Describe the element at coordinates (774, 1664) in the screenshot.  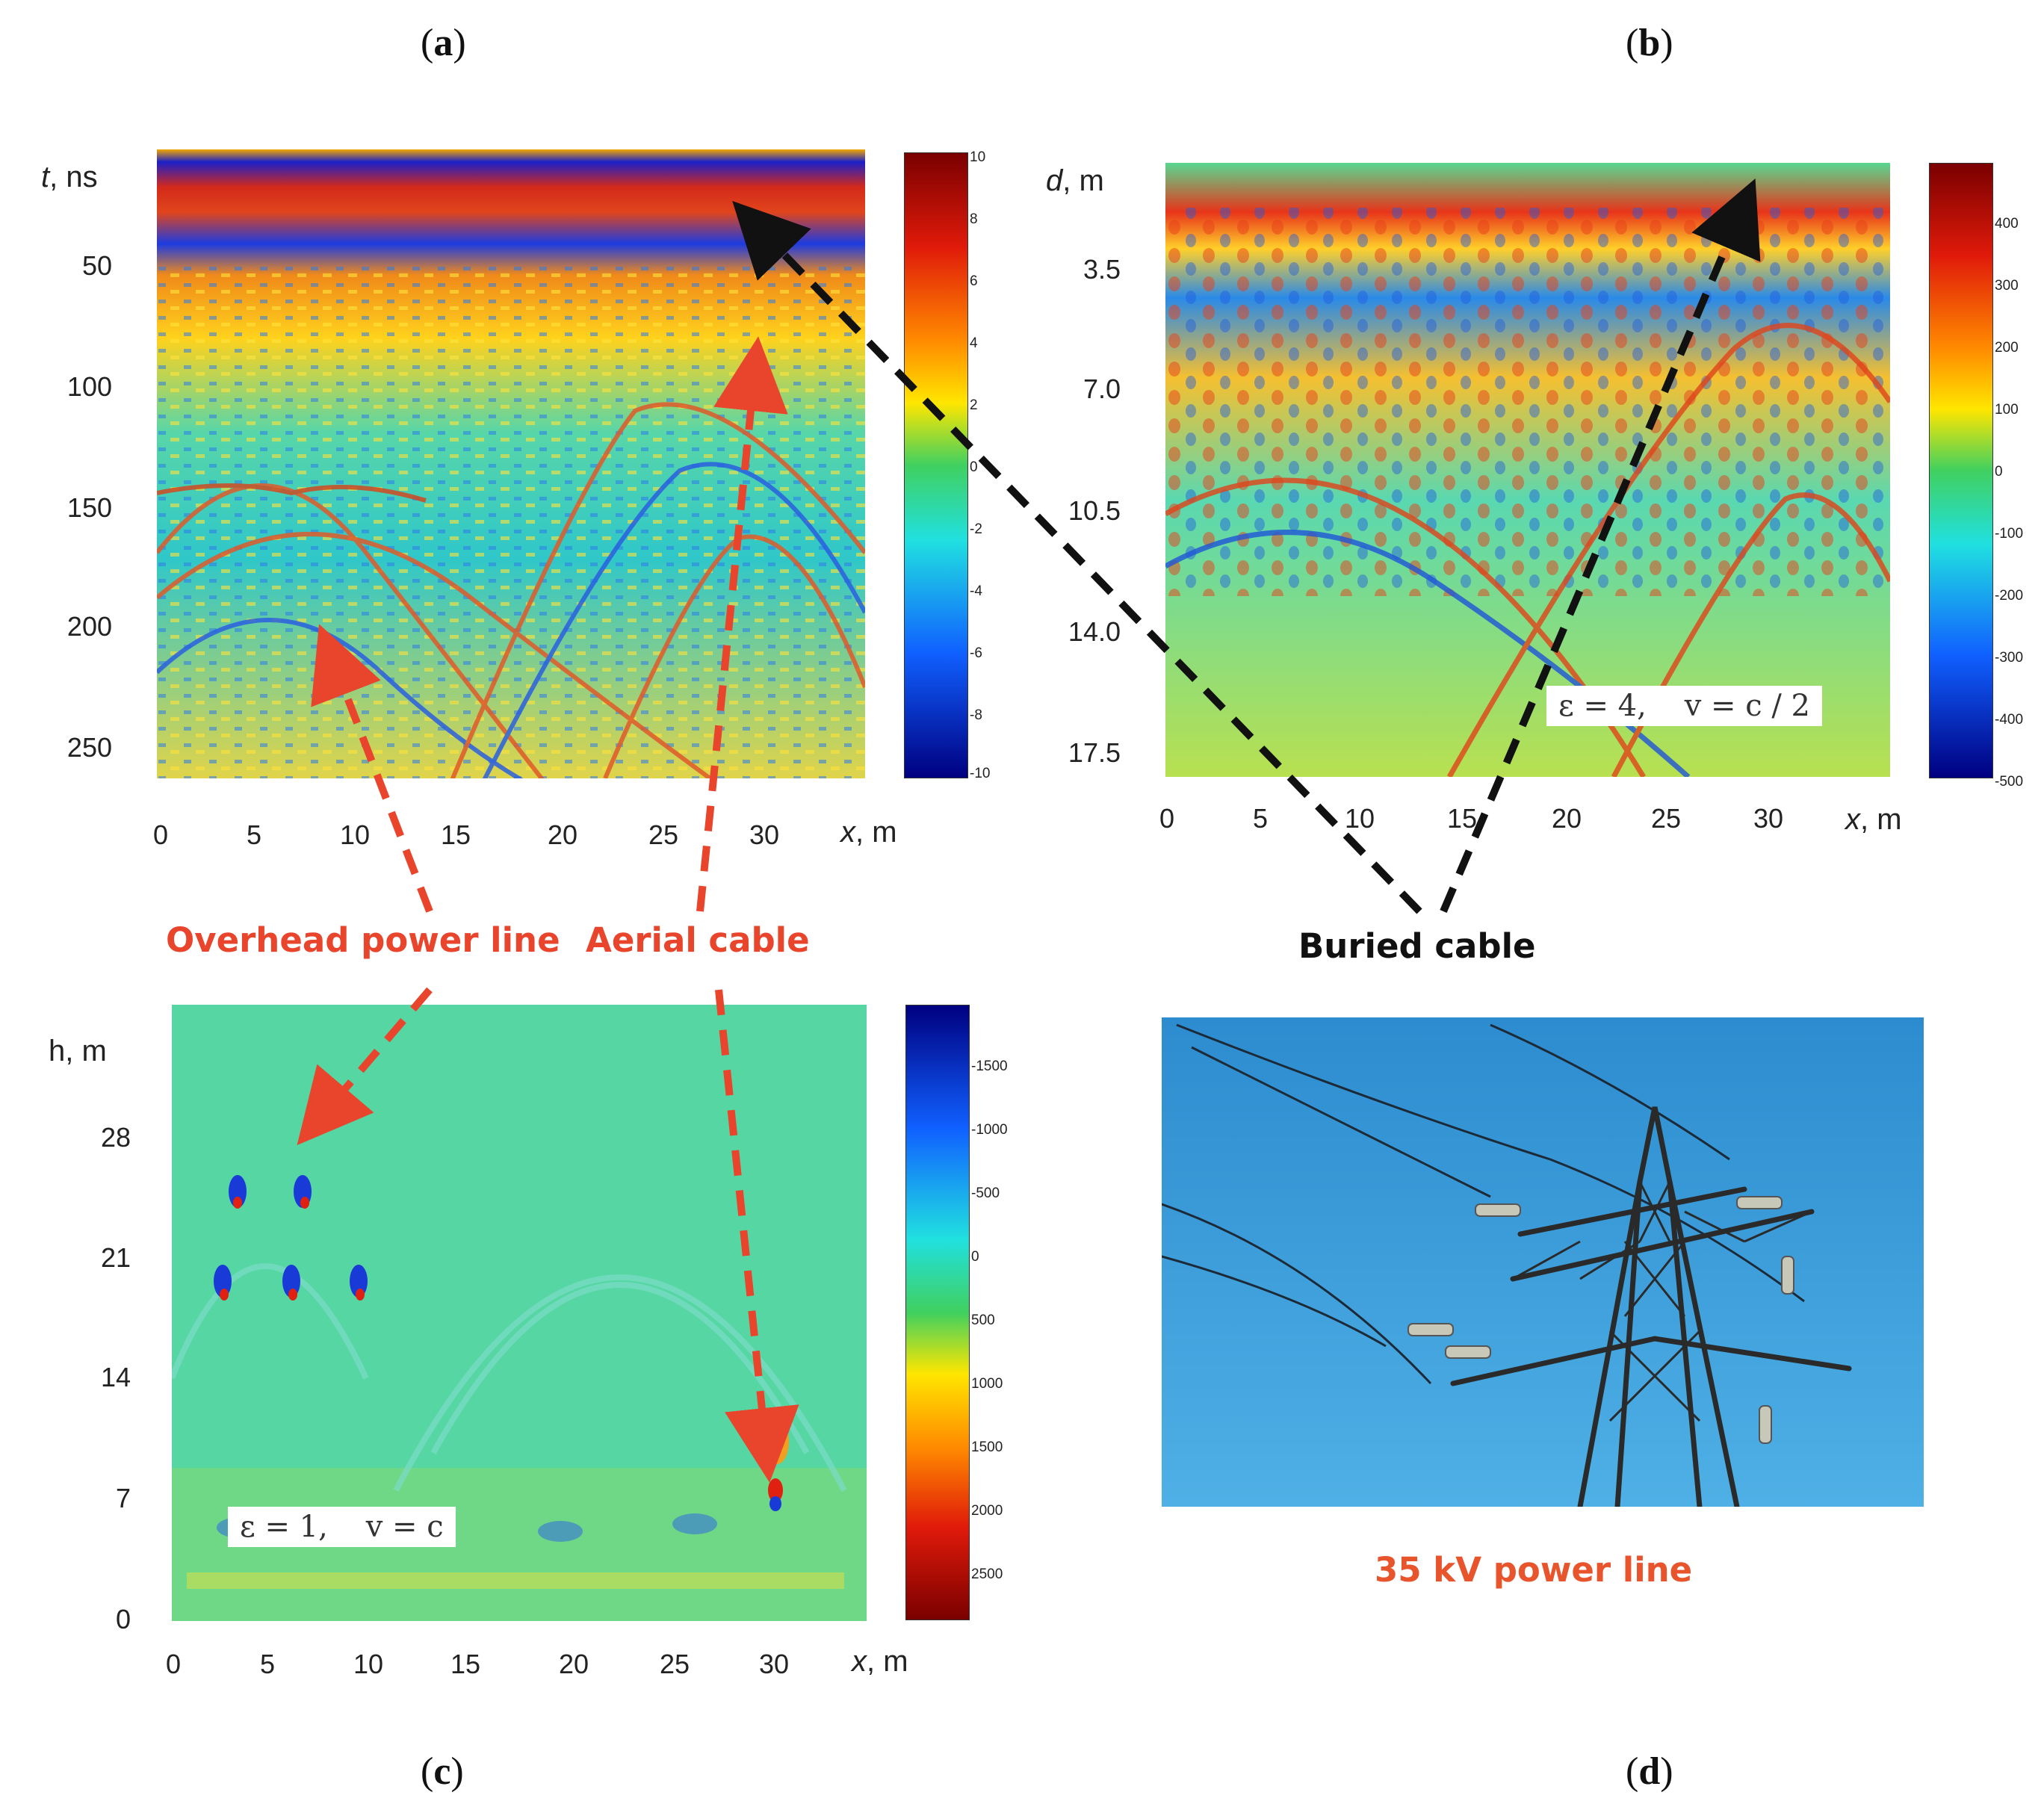
I see `panel-c-xtick: 30` at that location.